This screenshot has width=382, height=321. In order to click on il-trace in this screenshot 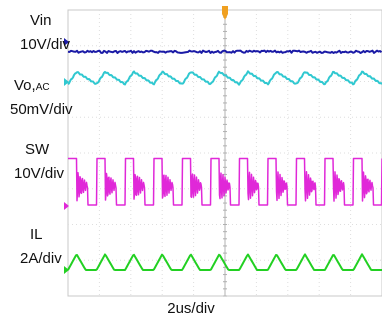, I will do `click(224, 262)`.